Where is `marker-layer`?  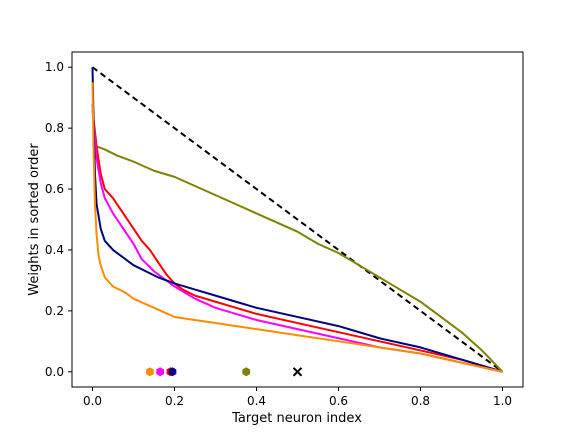
marker-layer is located at coordinates (224, 372).